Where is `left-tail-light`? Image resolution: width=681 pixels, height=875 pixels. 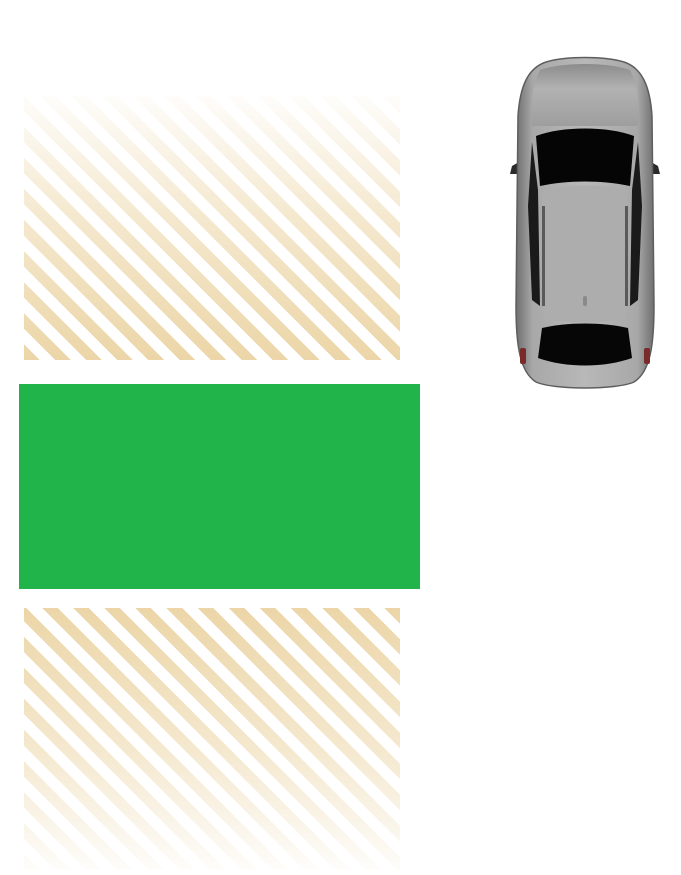 left-tail-light is located at coordinates (523, 356).